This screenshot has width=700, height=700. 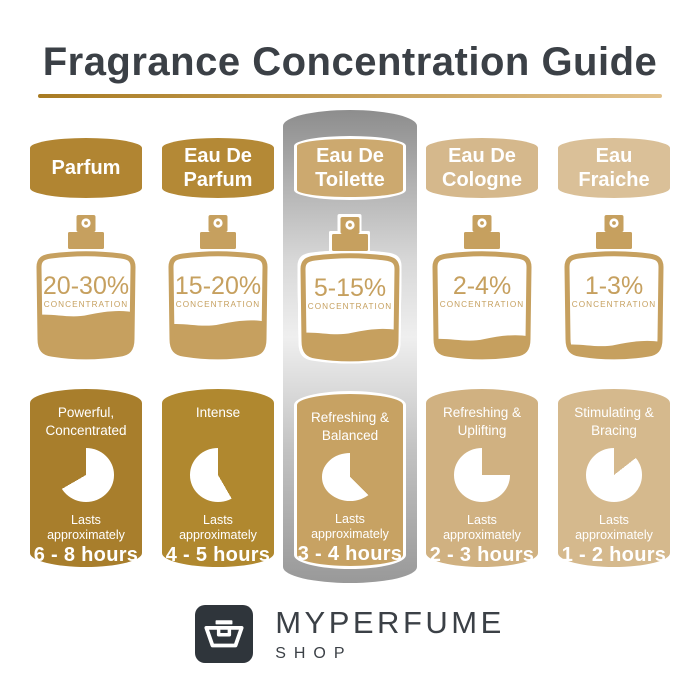 What do you see at coordinates (350, 96) in the screenshot?
I see `title-underline` at bounding box center [350, 96].